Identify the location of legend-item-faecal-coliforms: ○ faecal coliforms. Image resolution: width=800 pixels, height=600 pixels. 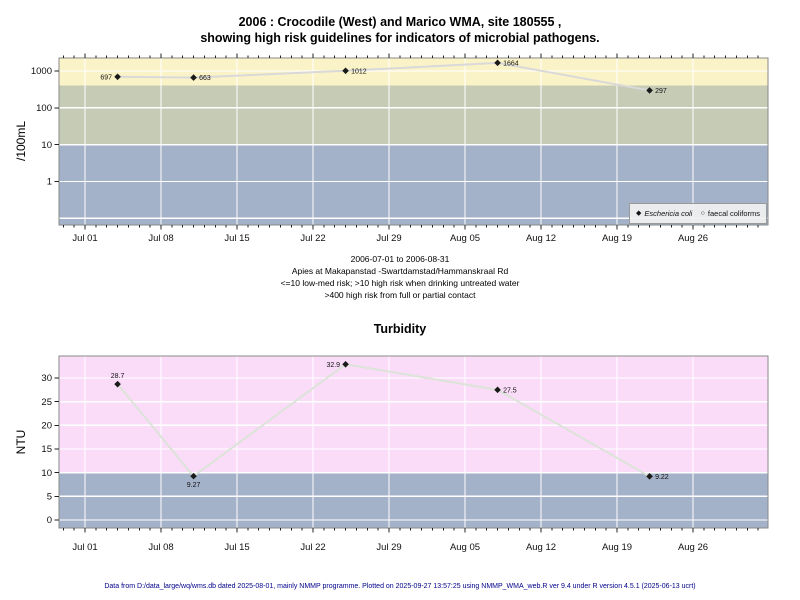
(730, 213).